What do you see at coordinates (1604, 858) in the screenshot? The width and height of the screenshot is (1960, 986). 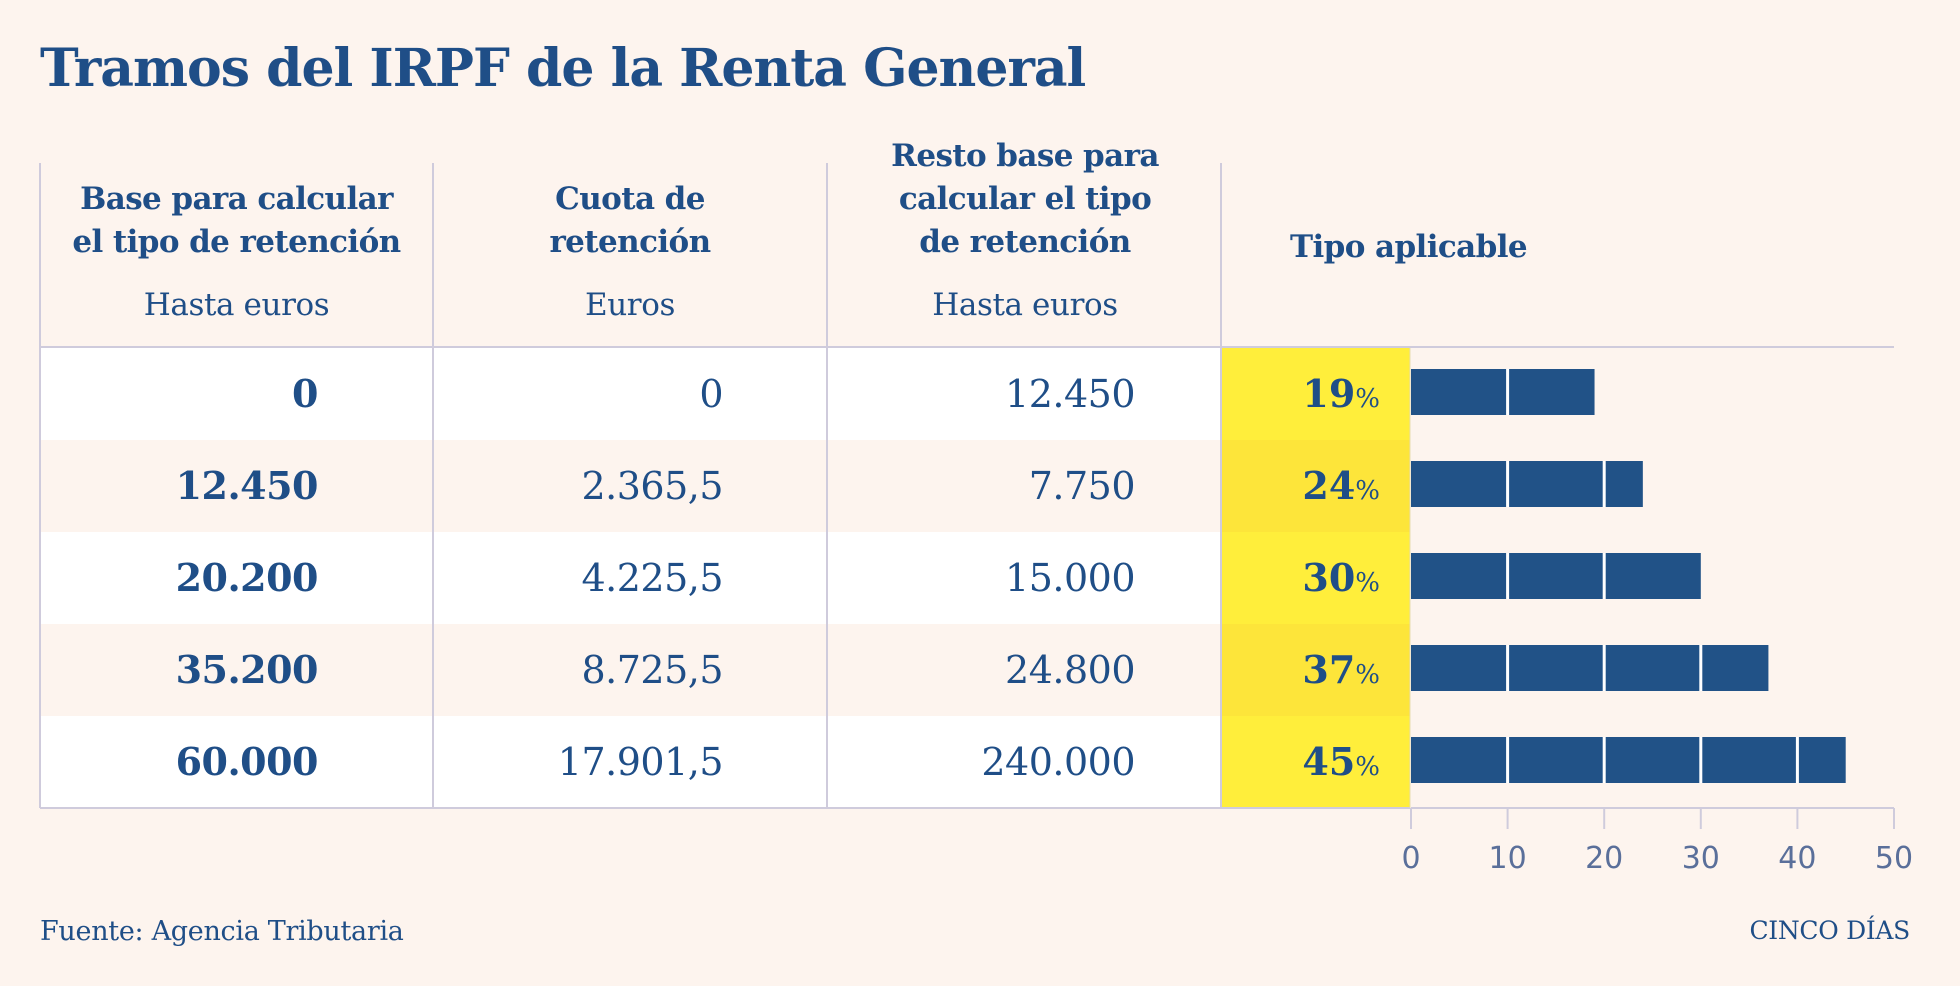 I see `x-tick-label: 20` at bounding box center [1604, 858].